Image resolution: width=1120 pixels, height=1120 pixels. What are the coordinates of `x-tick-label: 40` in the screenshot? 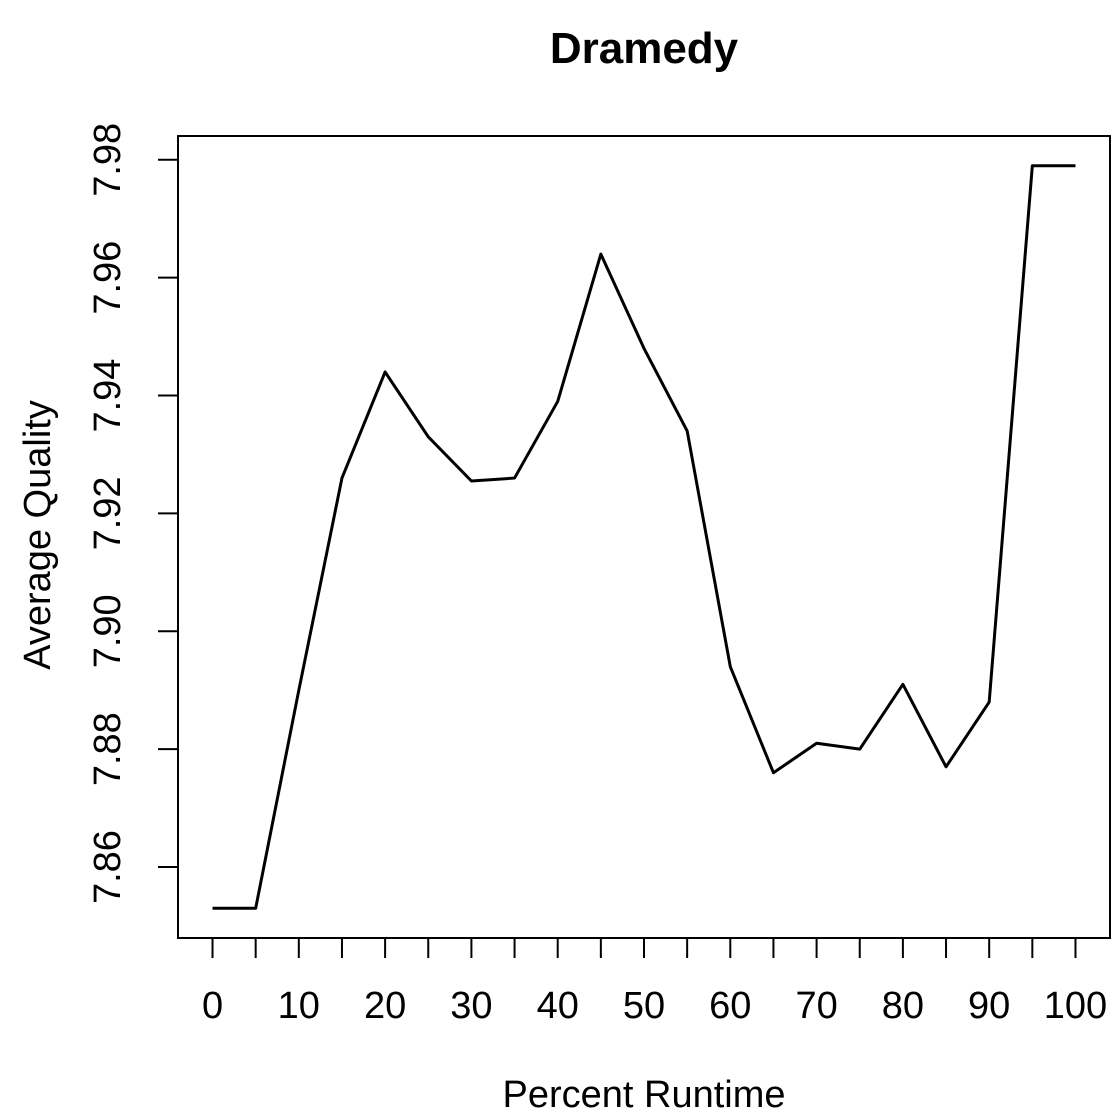 It's located at (558, 1006).